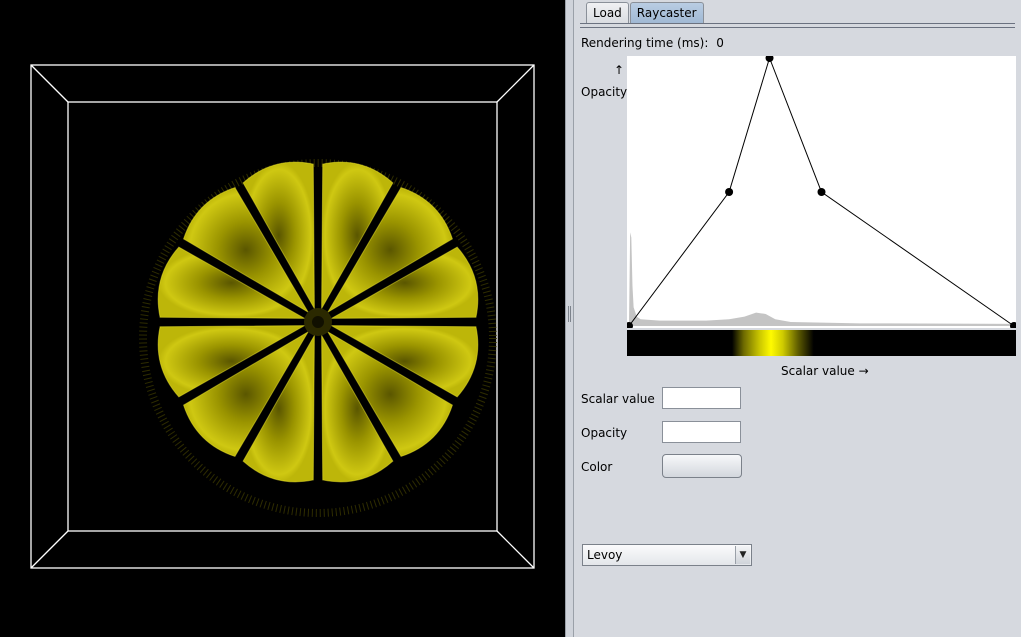 Image resolution: width=1021 pixels, height=637 pixels. Describe the element at coordinates (742, 555) in the screenshot. I see `chevron-down-icon: ▼` at that location.